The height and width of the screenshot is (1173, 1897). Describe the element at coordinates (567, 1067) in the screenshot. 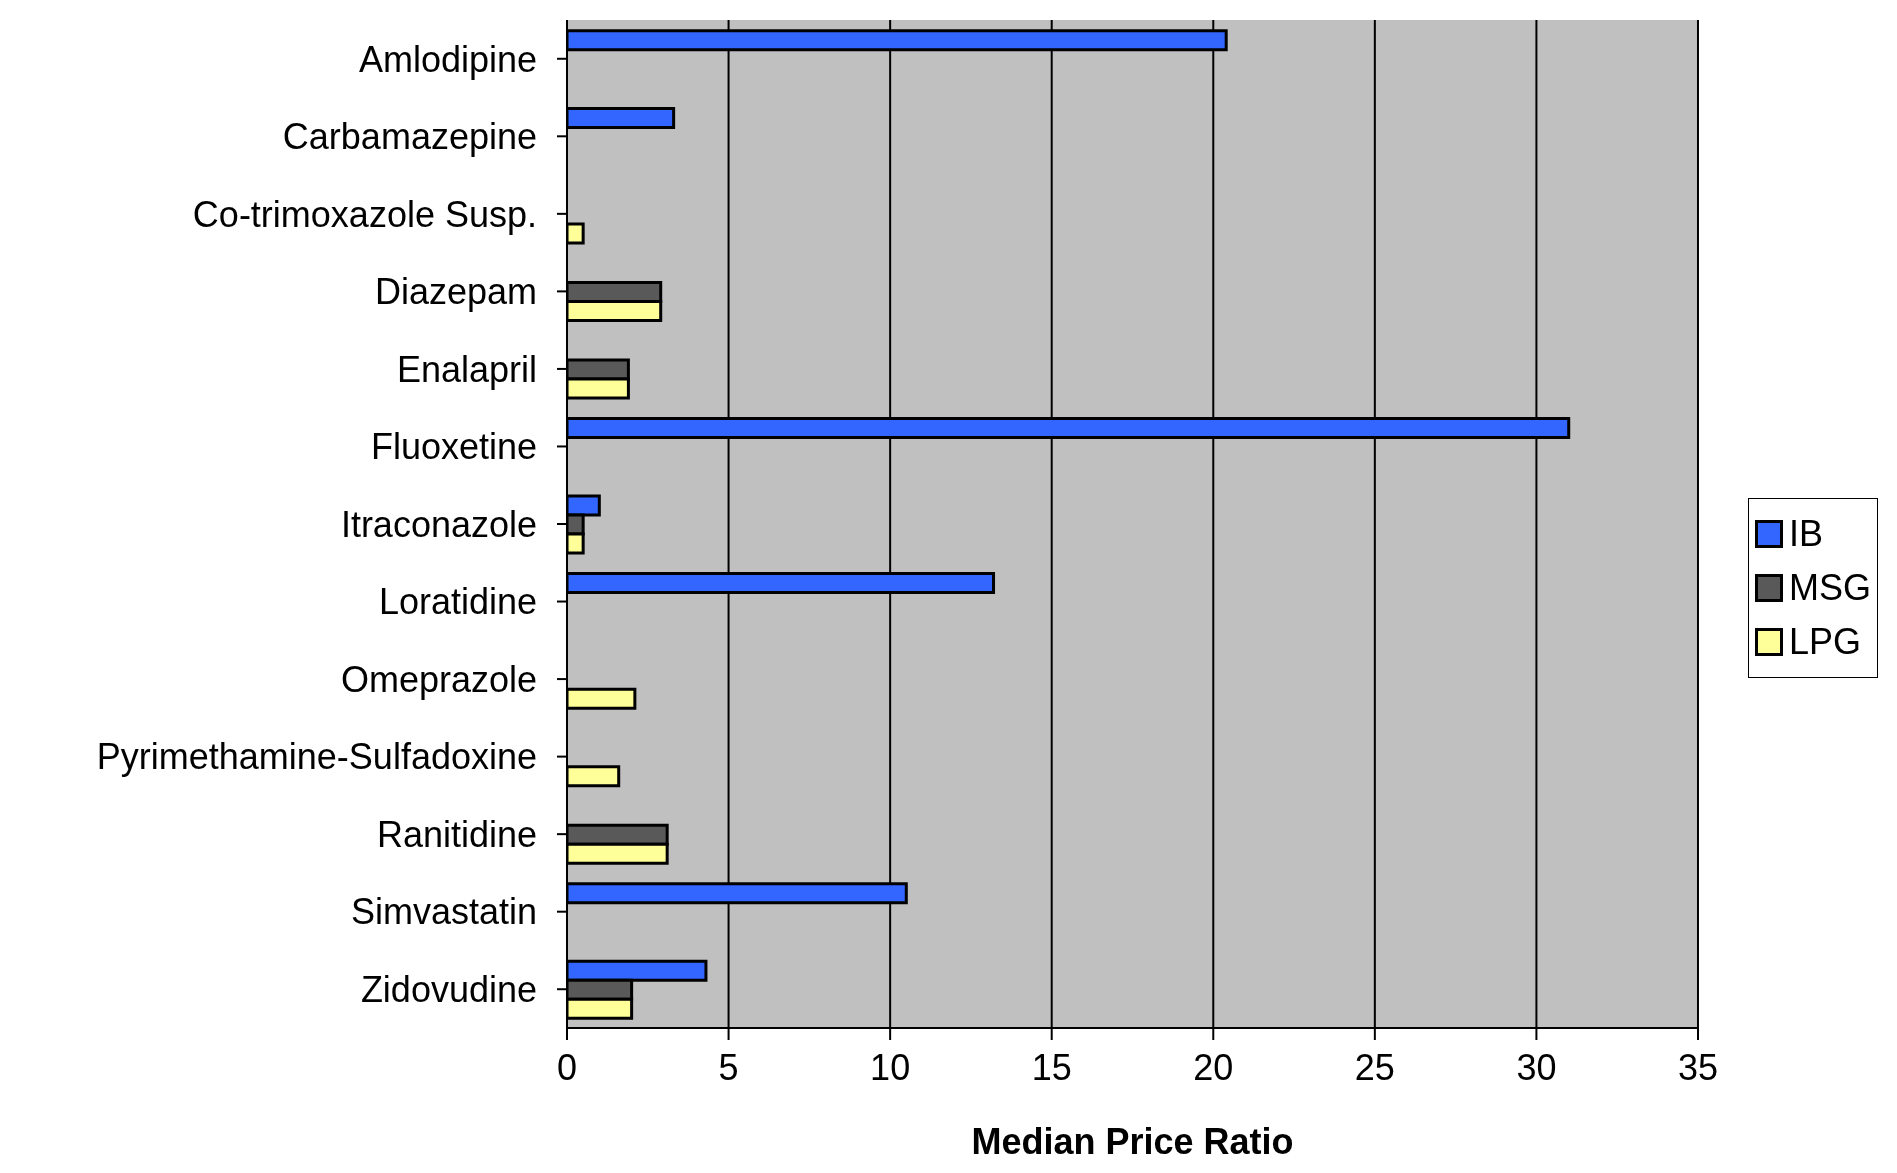

I see `x-tick-label: 0` at that location.